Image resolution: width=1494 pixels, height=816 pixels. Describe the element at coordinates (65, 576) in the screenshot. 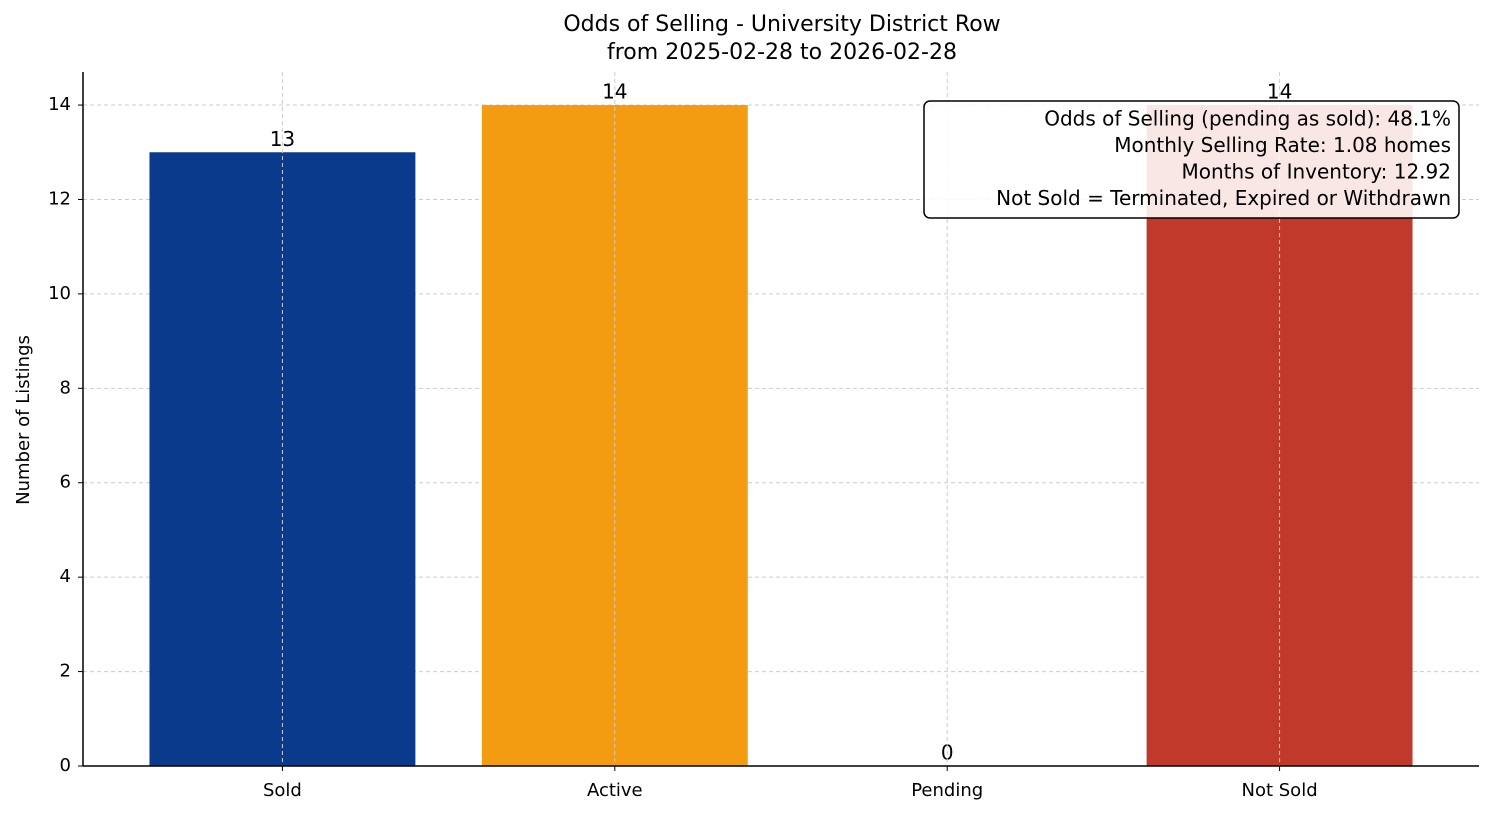

I see `y-tick-label: 4` at that location.